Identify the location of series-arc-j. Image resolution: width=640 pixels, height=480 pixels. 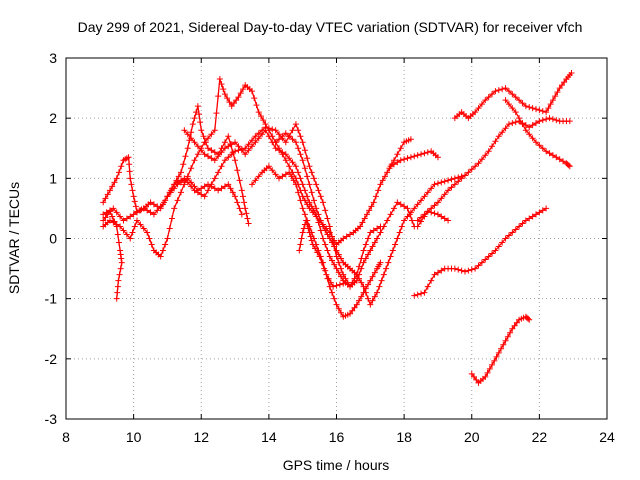
(414, 159).